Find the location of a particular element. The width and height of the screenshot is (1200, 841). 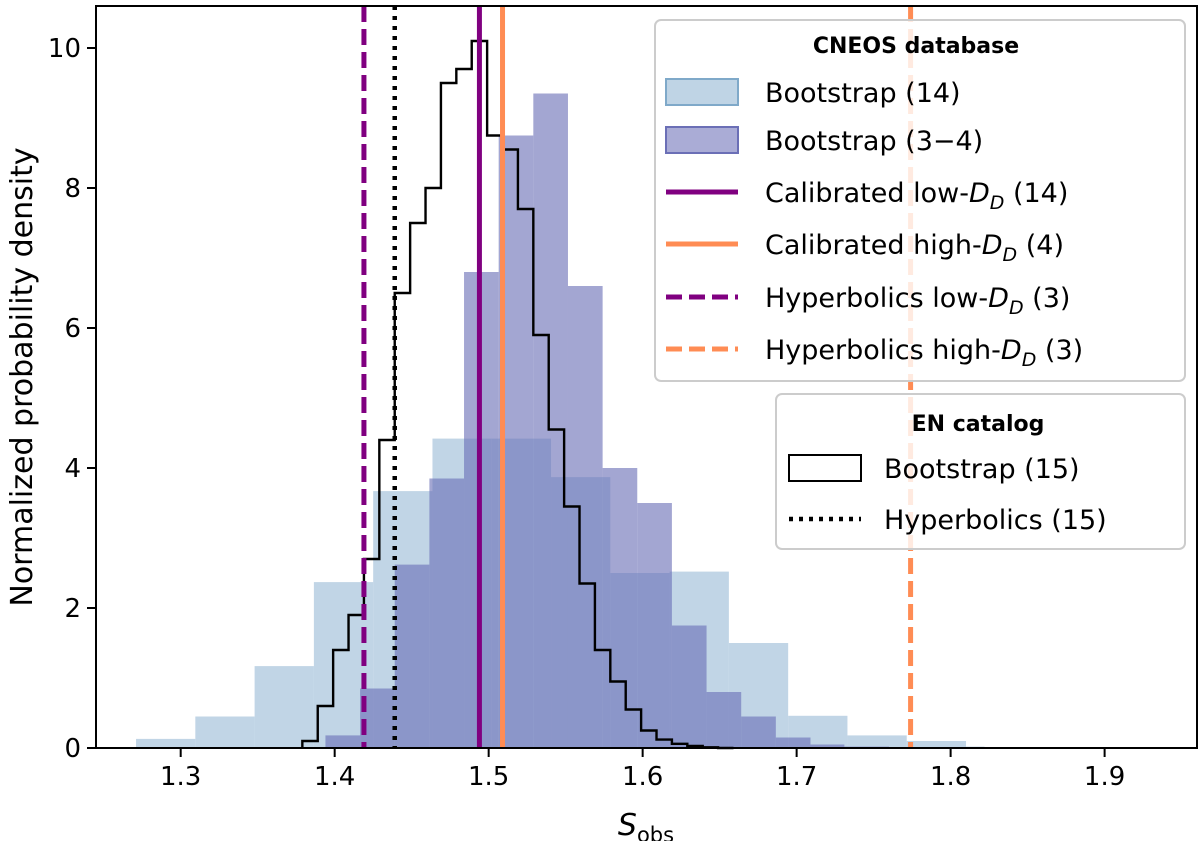

x-tick-label: 1.3 is located at coordinates (180, 777).